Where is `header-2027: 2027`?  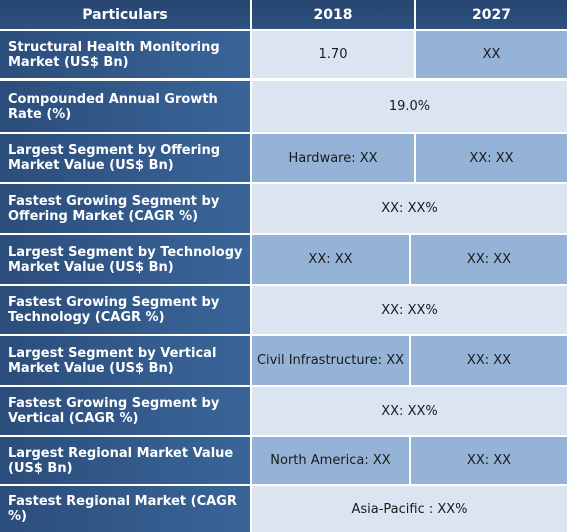 header-2027: 2027 is located at coordinates (491, 14).